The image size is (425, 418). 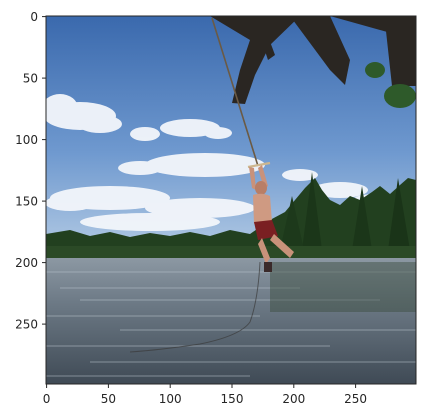 What do you see at coordinates (26, 325) in the screenshot?
I see `y-tick-label: 250` at bounding box center [26, 325].